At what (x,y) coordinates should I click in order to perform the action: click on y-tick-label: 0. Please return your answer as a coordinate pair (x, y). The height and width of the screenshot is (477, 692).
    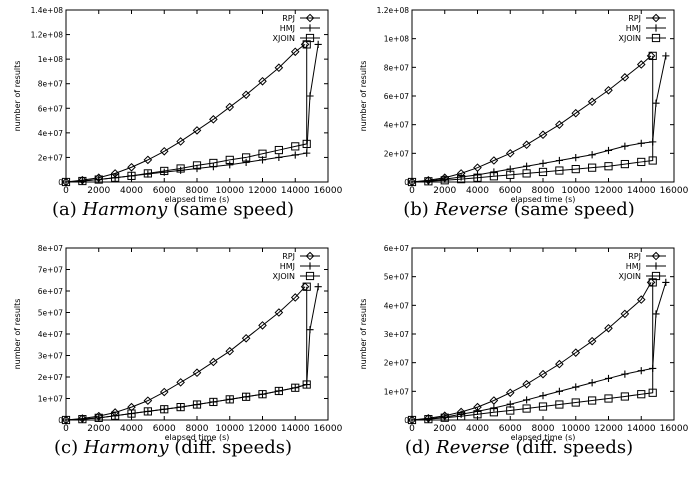
    Looking at the image, I should click on (406, 420).